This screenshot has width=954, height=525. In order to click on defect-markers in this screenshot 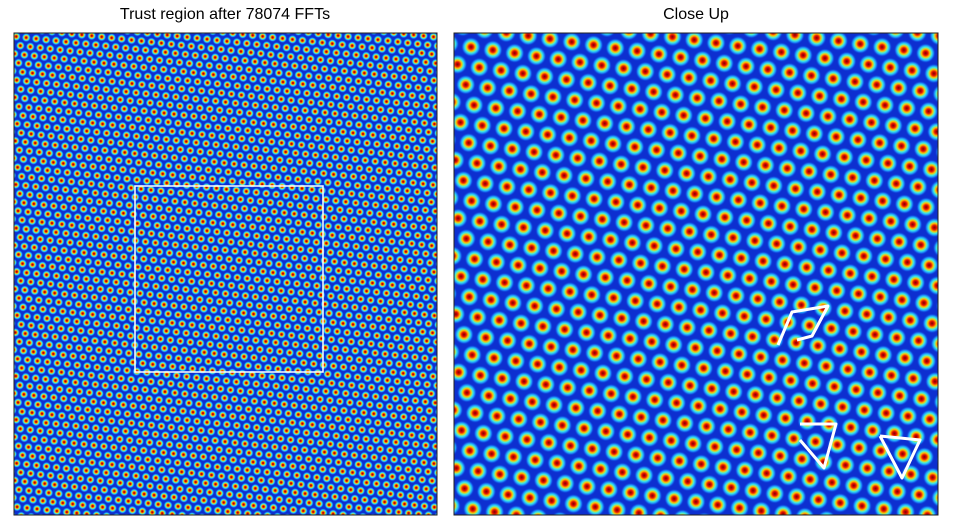, I will do `click(849, 392)`.